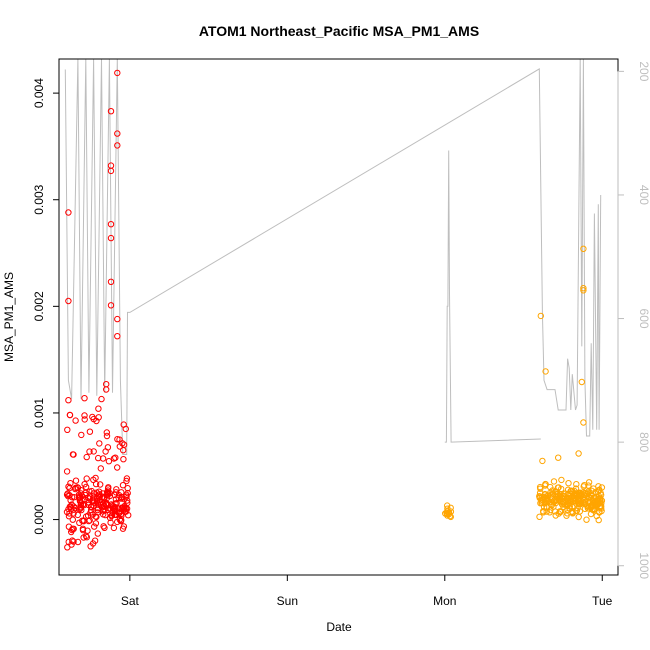 The height and width of the screenshot is (650, 650). What do you see at coordinates (130, 601) in the screenshot?
I see `x-tick-label: Sat` at bounding box center [130, 601].